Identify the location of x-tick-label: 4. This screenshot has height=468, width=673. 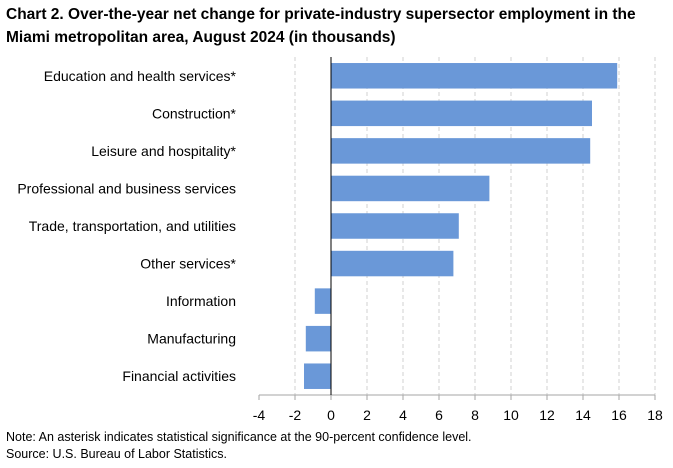
(403, 415).